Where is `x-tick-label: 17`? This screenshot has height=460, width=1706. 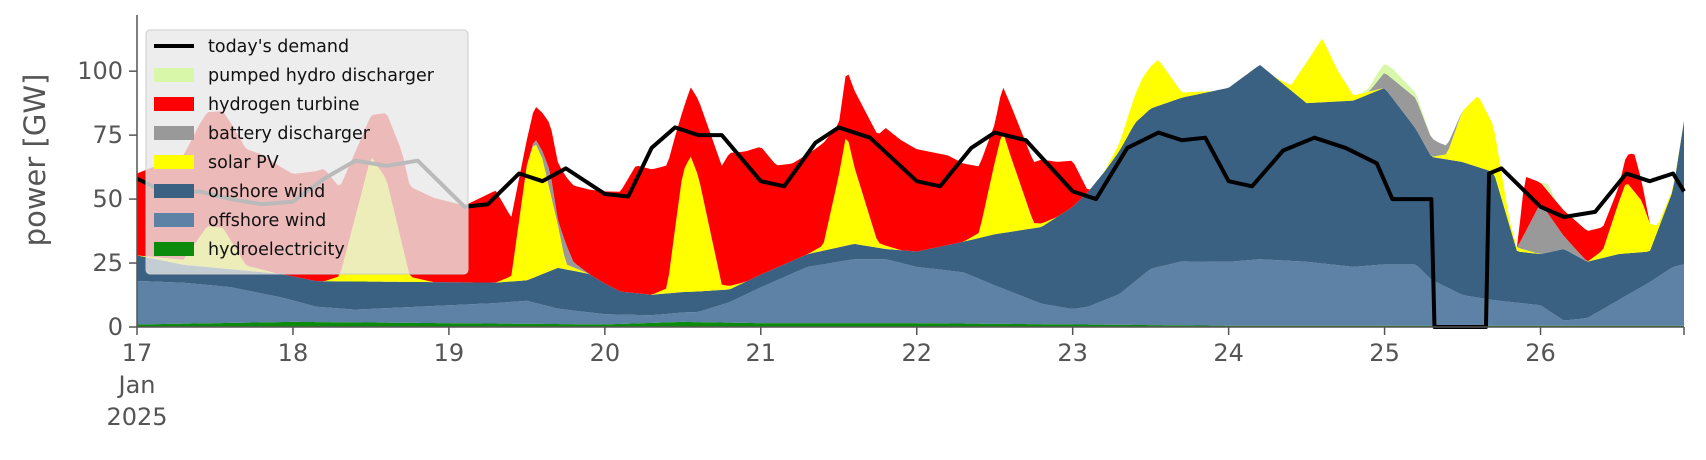 x-tick-label: 17 is located at coordinates (137, 353).